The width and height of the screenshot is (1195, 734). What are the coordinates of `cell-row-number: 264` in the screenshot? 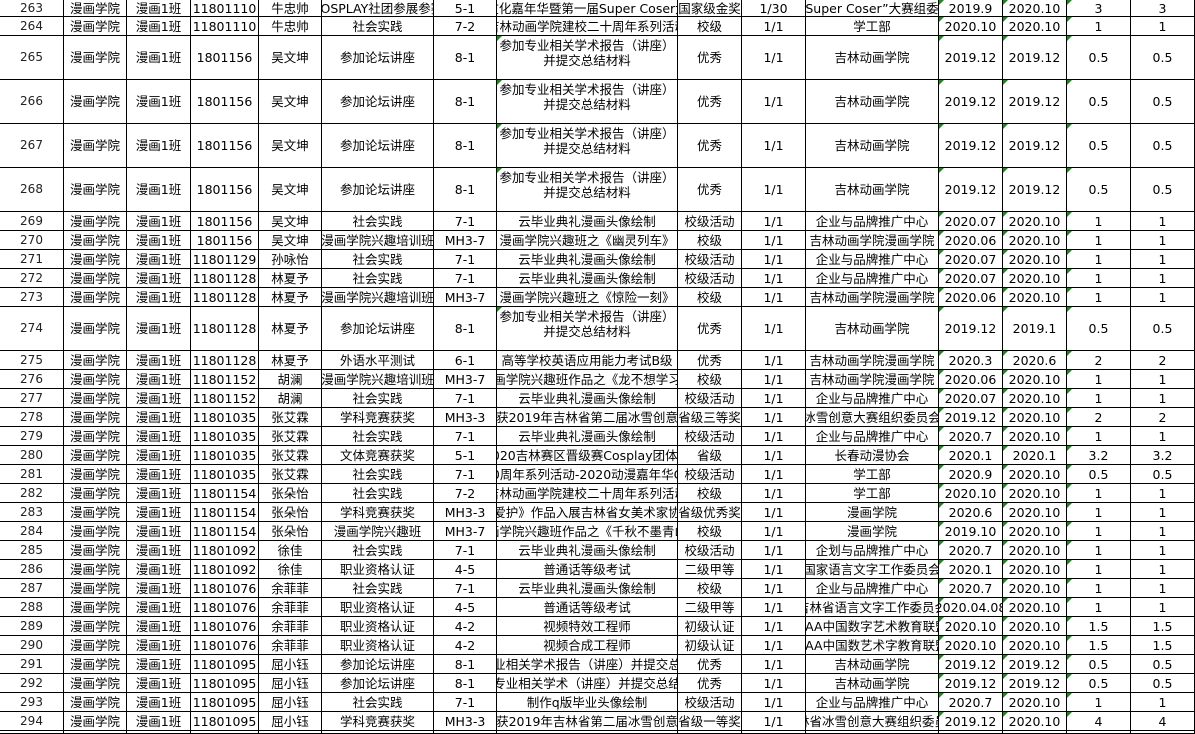 It's located at (31, 26).